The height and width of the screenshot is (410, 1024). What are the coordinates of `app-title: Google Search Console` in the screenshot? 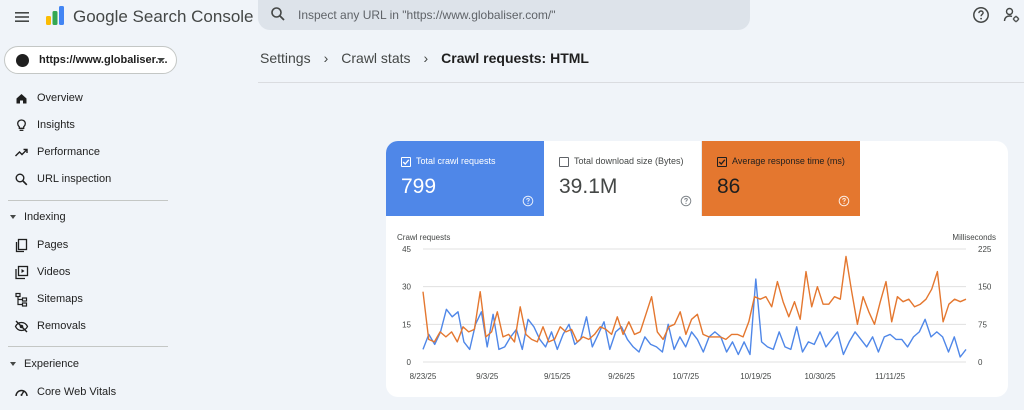 It's located at (163, 16).